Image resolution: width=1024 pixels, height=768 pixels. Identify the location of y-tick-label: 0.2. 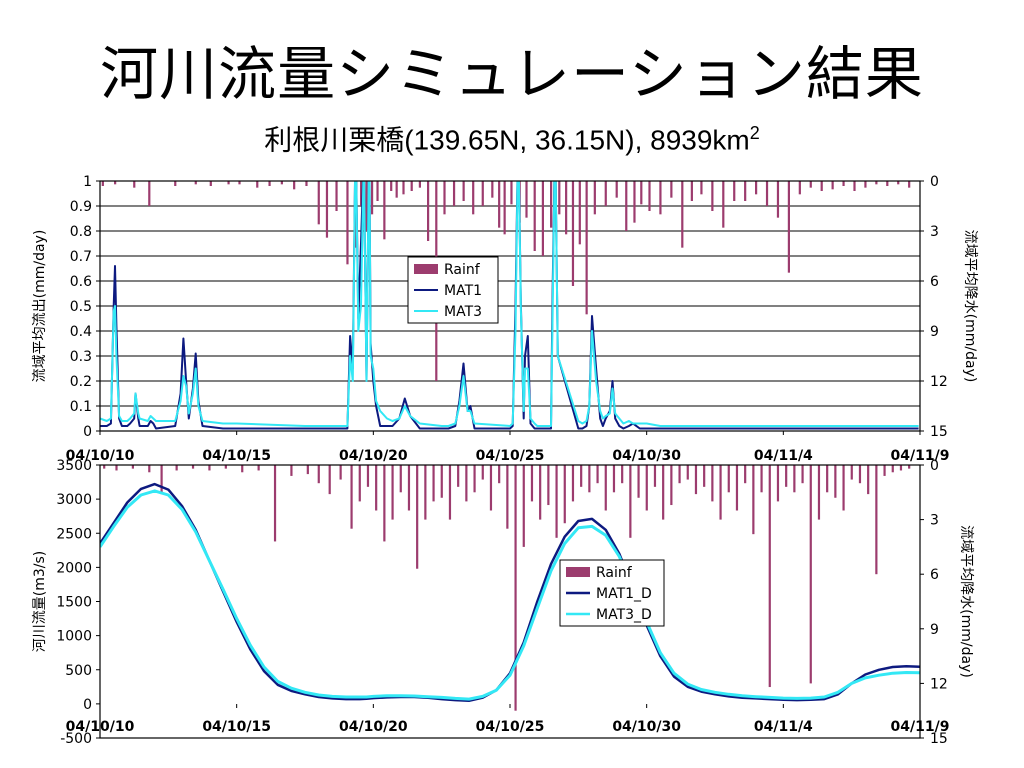
(81, 382).